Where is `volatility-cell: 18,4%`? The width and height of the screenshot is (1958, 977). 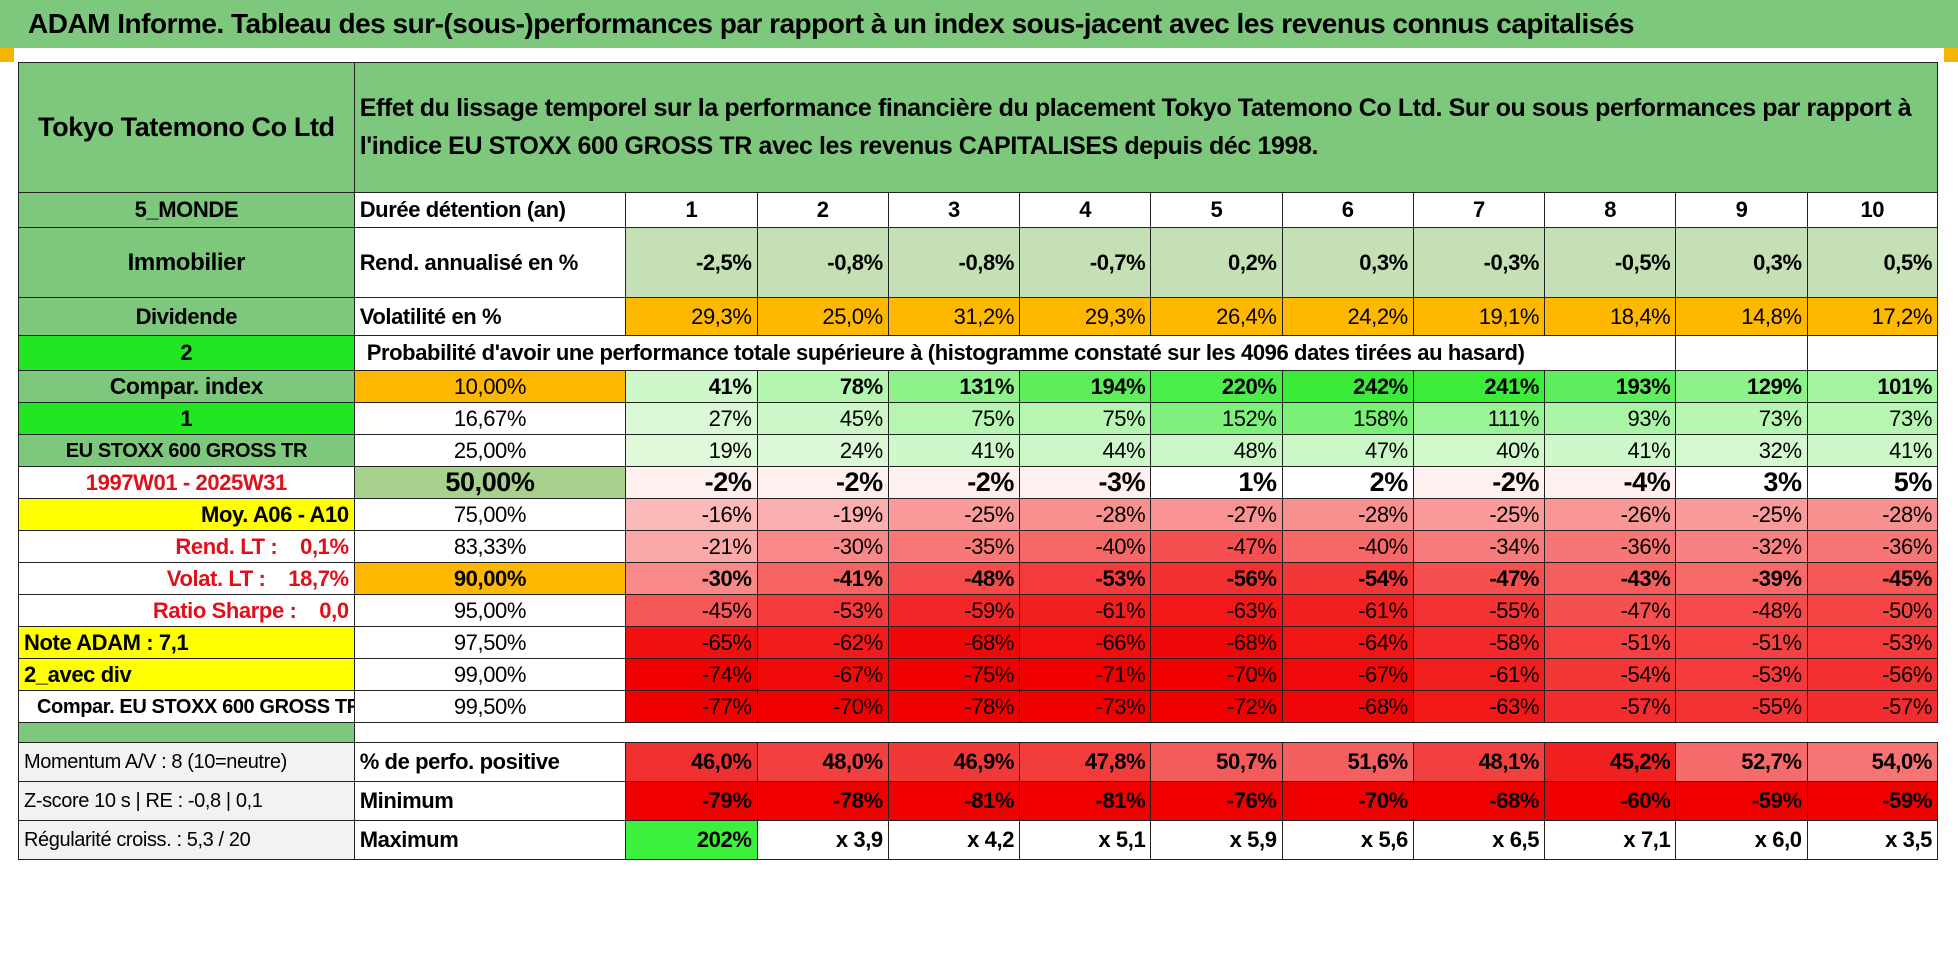
volatility-cell: 18,4% is located at coordinates (1610, 316).